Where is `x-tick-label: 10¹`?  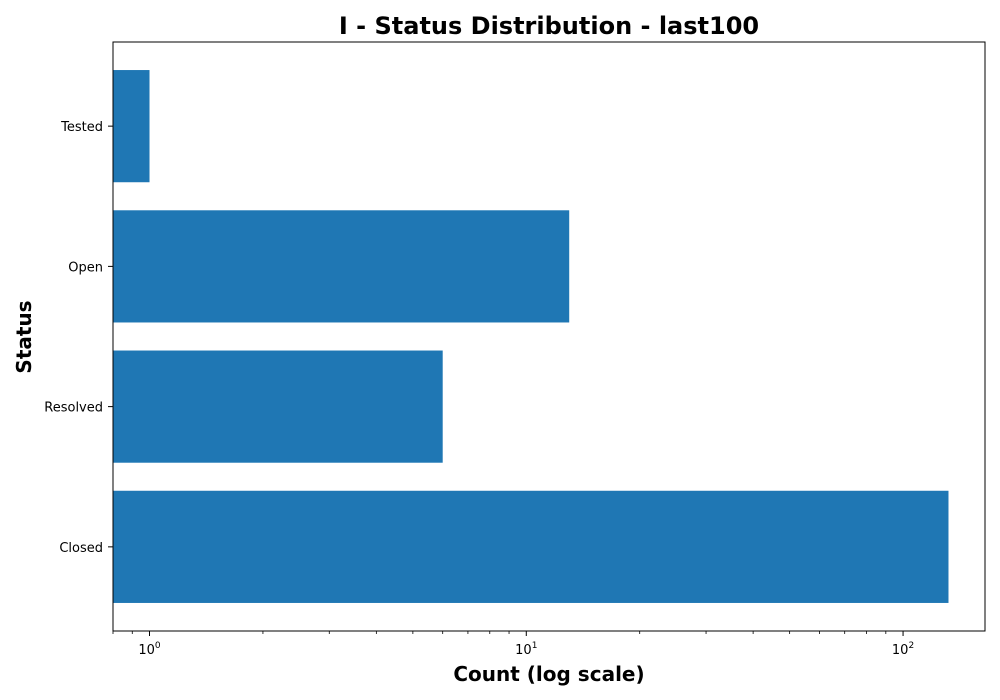 x-tick-label: 10¹ is located at coordinates (526, 649).